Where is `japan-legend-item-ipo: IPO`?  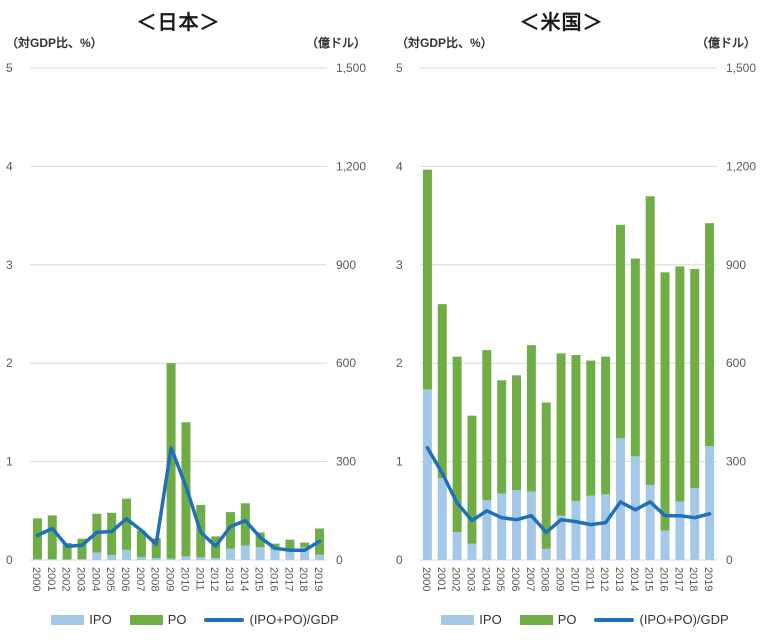
japan-legend-item-ipo: IPO is located at coordinates (81, 619).